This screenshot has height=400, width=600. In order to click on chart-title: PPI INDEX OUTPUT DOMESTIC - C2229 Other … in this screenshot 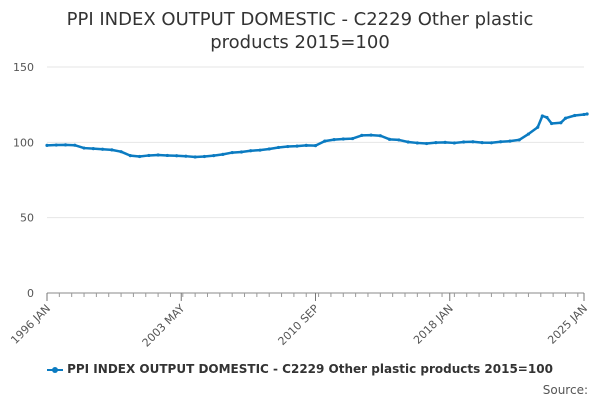, I will do `click(300, 31)`.